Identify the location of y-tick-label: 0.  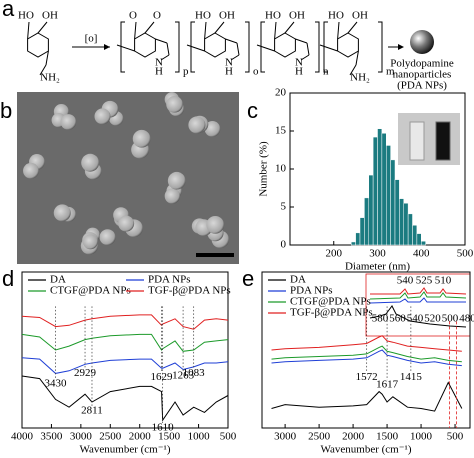
(284, 245).